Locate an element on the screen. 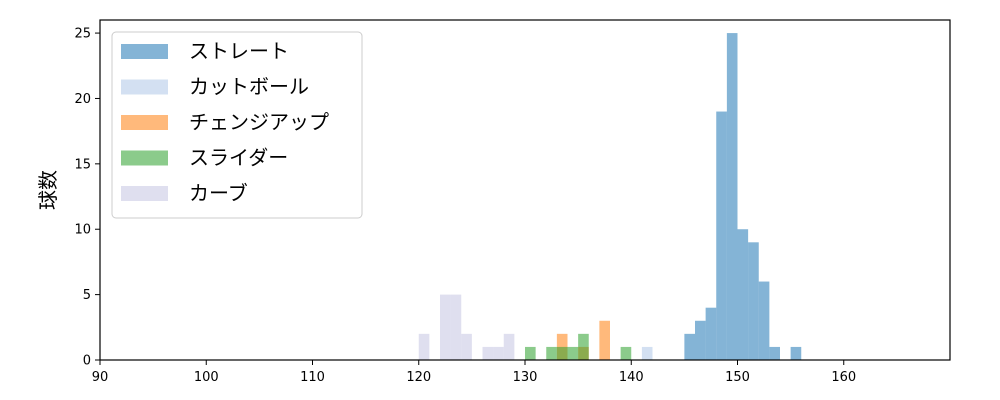 This screenshot has height=400, width=1000. x-tick-label: 160 is located at coordinates (843, 377).